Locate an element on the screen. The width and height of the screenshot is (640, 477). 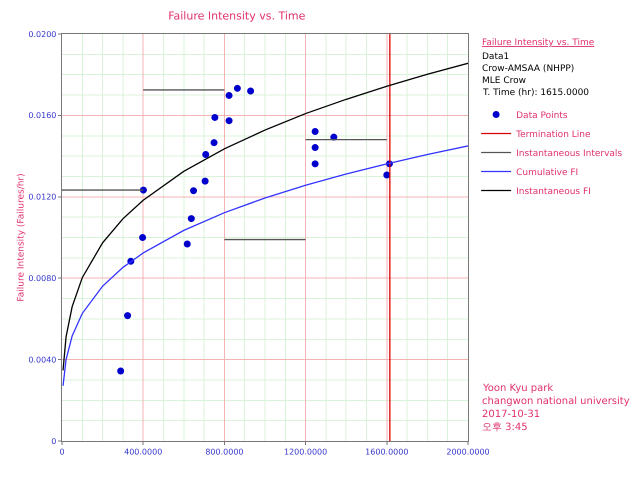
y-tick-label: 0.0120 is located at coordinates (42, 197).